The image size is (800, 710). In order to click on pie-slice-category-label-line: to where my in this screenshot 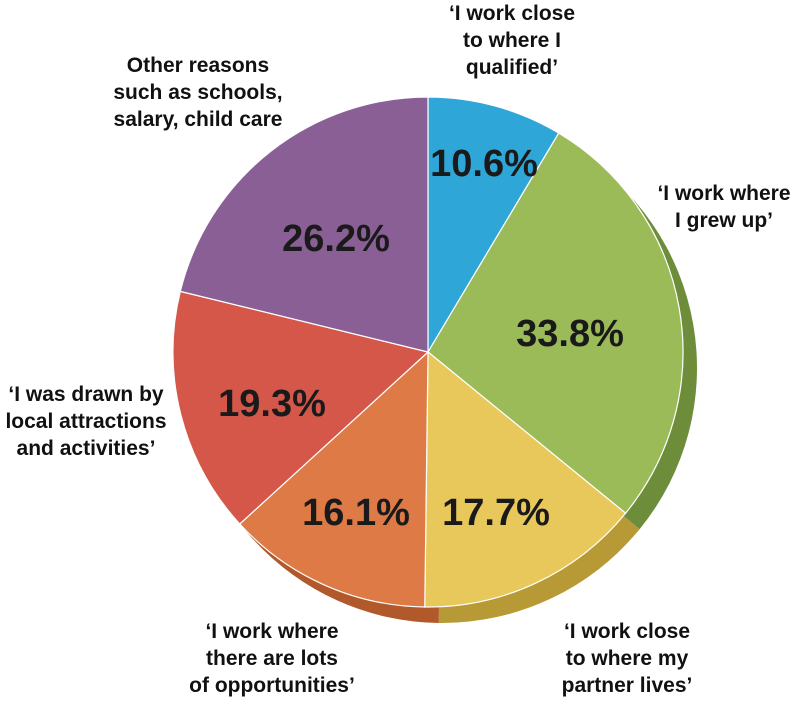, I will do `click(627, 658)`.